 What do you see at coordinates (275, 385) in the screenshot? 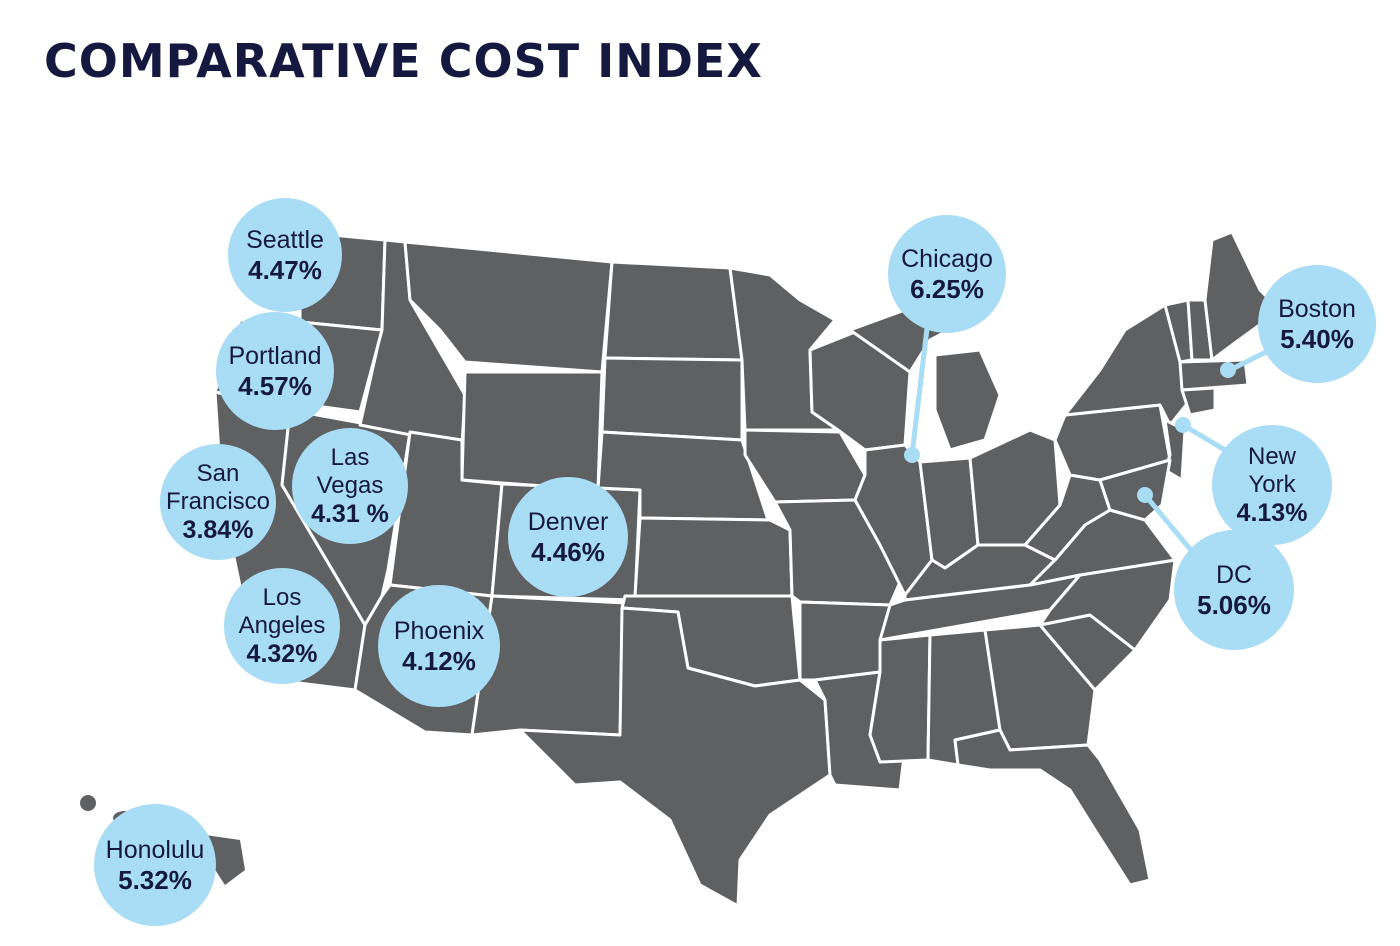
I see `cost-value: 4.57%` at bounding box center [275, 385].